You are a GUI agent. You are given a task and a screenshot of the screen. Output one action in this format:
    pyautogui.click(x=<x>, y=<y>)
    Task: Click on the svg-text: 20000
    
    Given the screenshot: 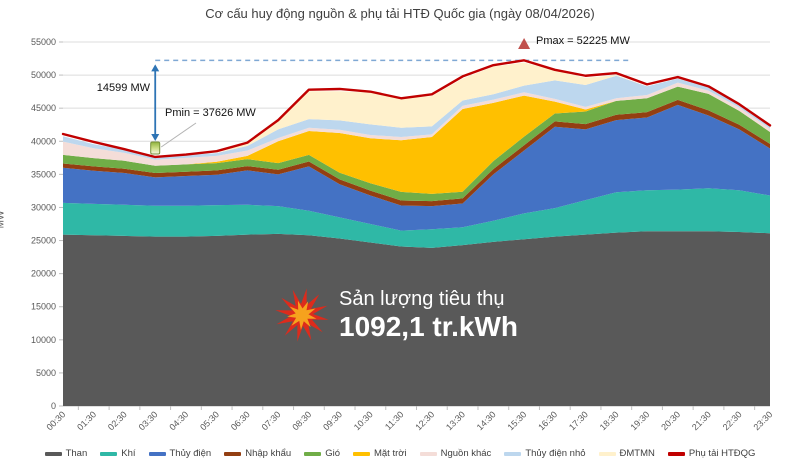 What is the action you would take?
    pyautogui.click(x=43, y=274)
    